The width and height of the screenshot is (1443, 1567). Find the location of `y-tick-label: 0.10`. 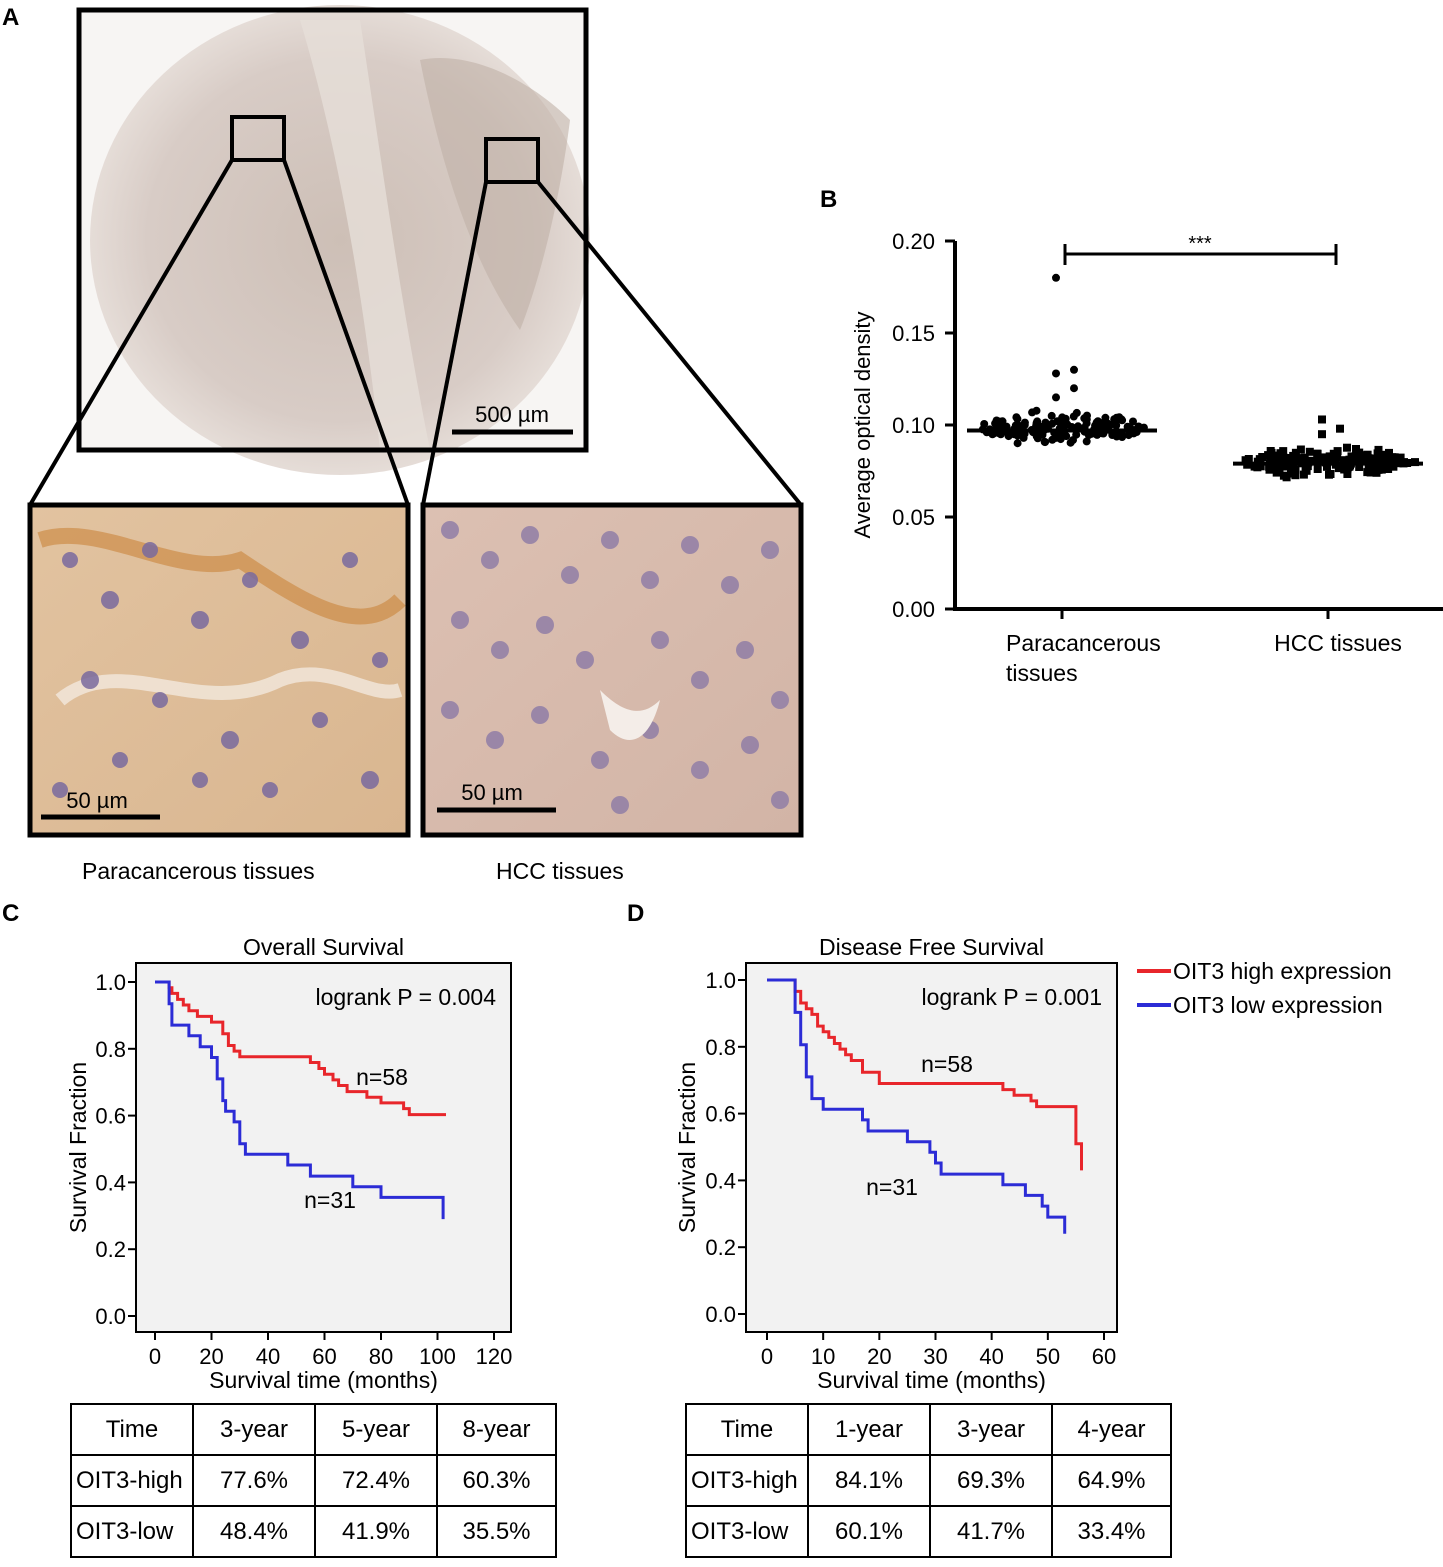

y-tick-label: 0.10 is located at coordinates (913, 425).